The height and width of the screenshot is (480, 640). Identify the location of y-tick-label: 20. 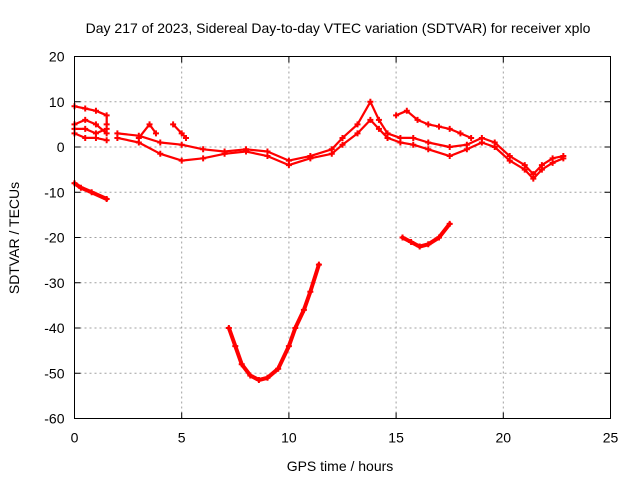
(57, 57).